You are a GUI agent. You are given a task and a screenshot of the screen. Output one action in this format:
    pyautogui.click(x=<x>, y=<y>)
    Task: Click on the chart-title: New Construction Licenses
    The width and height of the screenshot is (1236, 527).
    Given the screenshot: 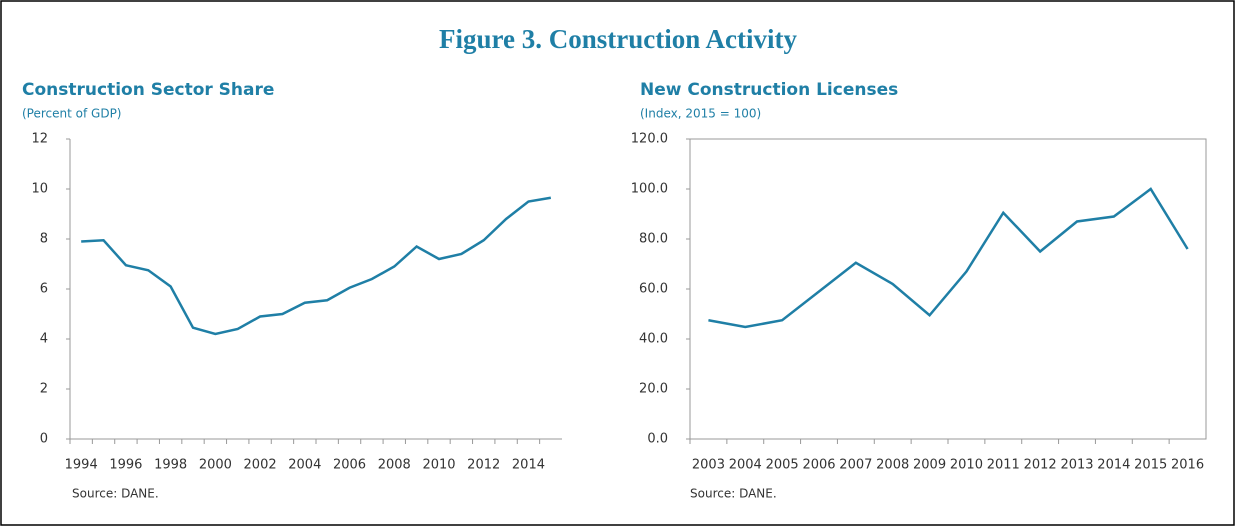 What is the action you would take?
    pyautogui.click(x=769, y=90)
    